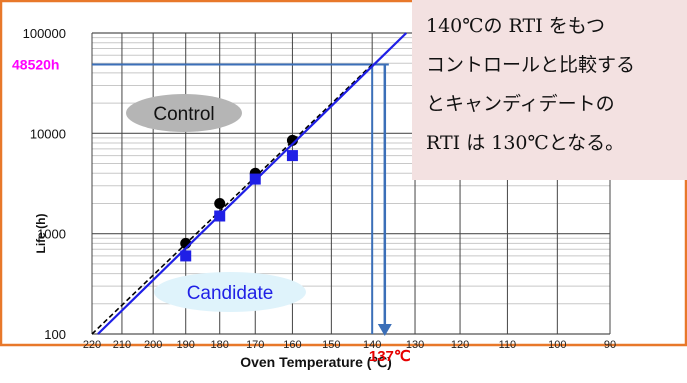 This screenshot has height=383, width=687. I want to click on y-tick-label: 1000, so click(51, 234).